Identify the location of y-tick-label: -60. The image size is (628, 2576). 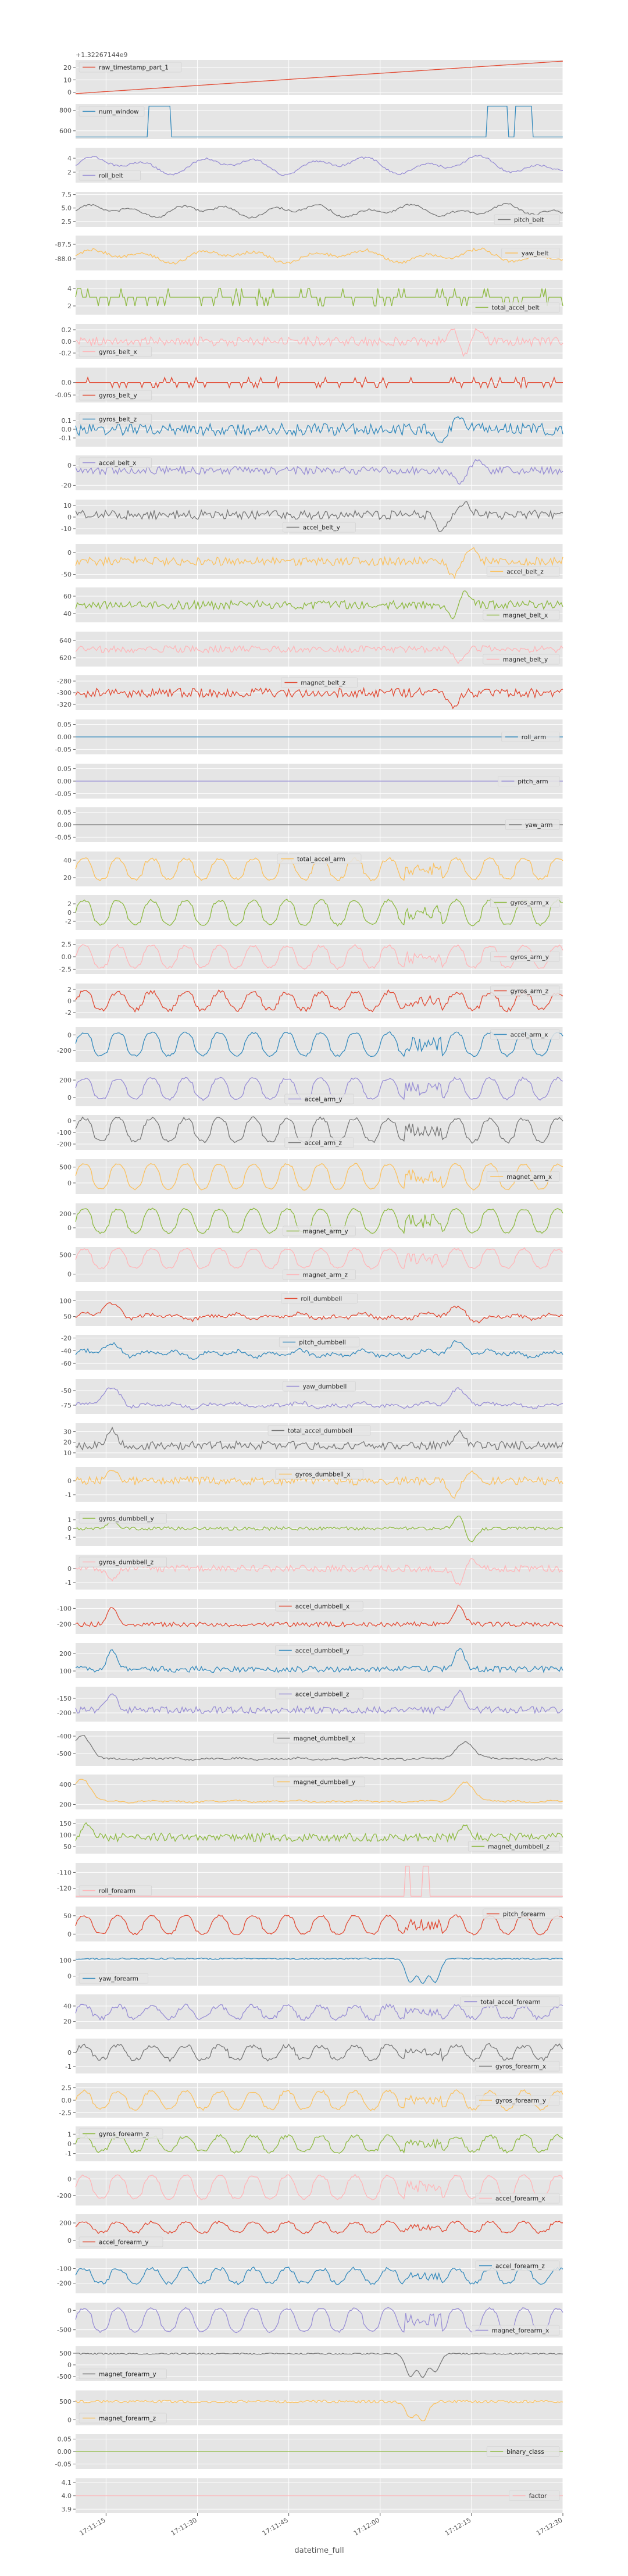
(66, 1363).